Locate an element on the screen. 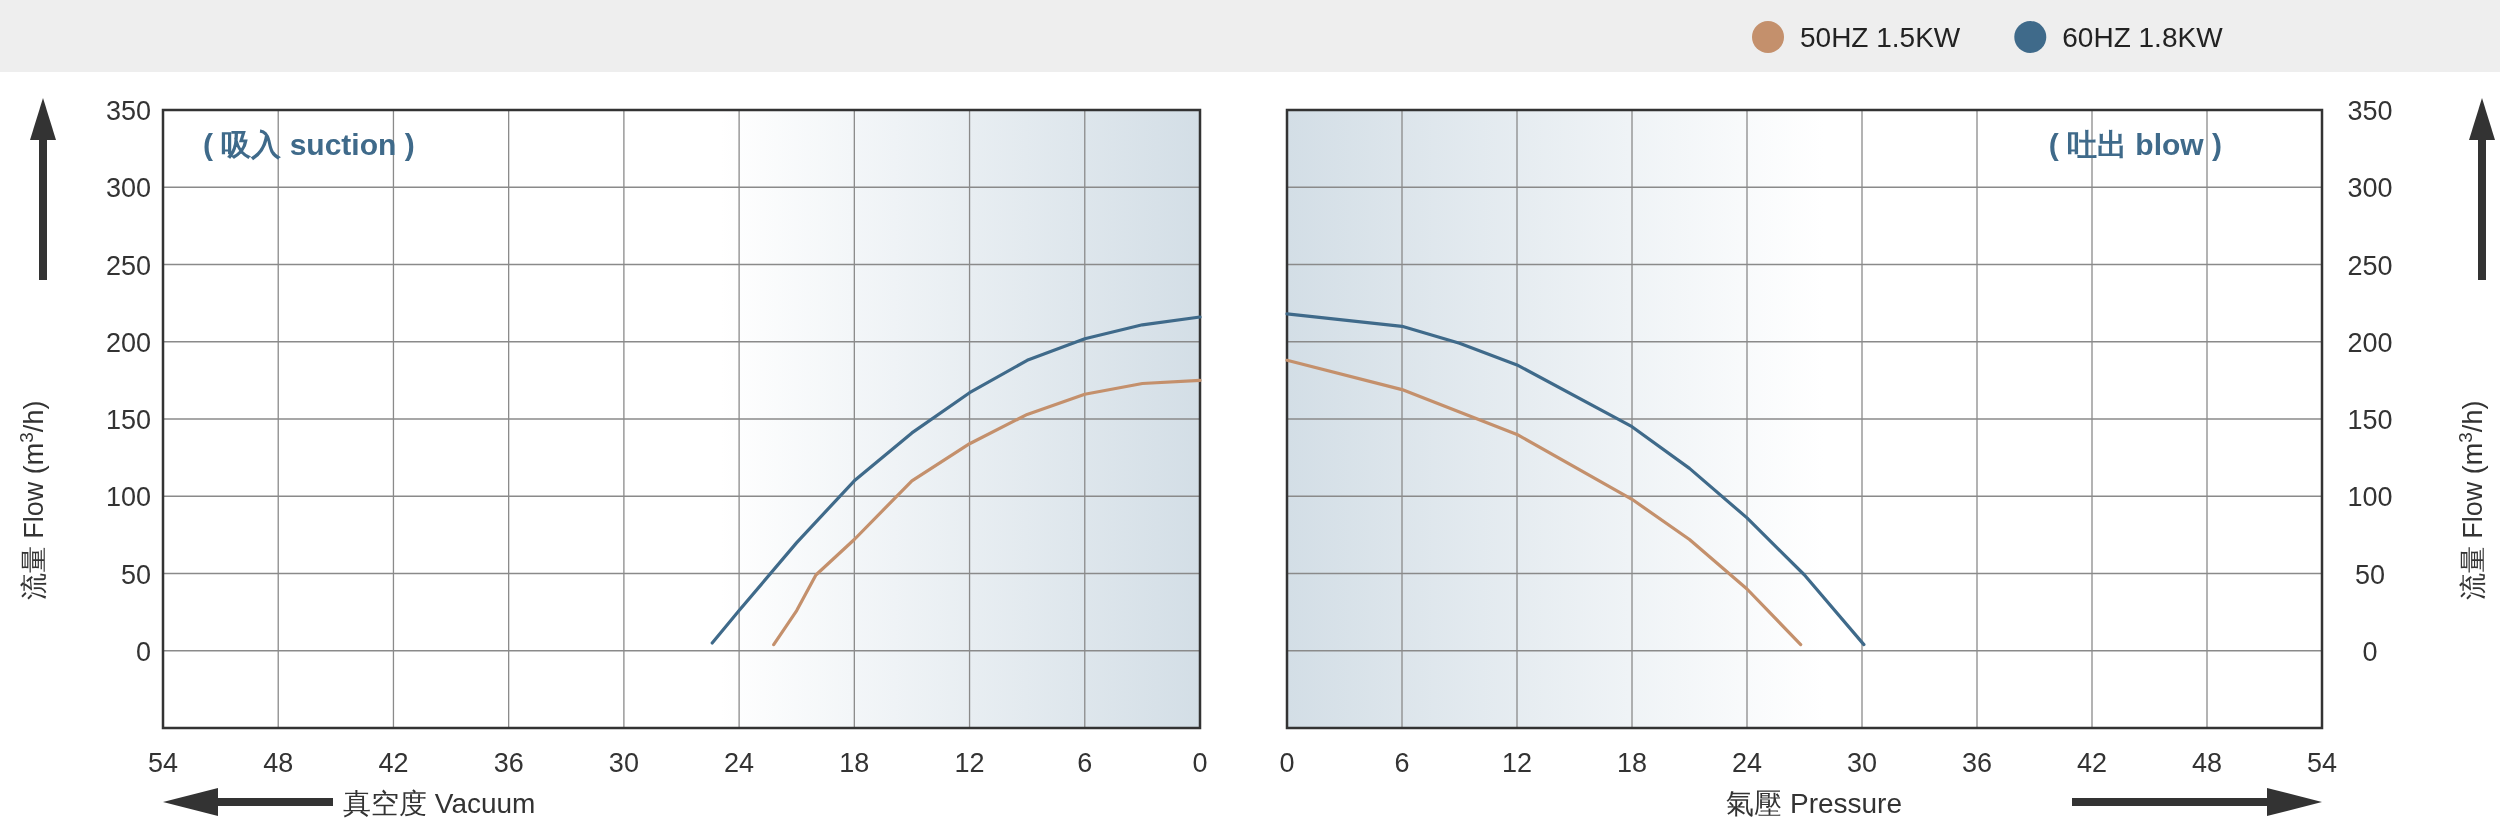 Image resolution: width=2500 pixels, height=822 pixels. x-axis-title: 氣壓 Pressure is located at coordinates (1814, 803).